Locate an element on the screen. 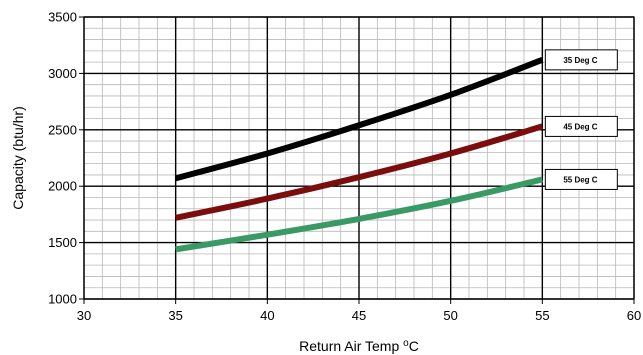  y-axis-title: Capacity (btu/hr) is located at coordinates (18, 157).